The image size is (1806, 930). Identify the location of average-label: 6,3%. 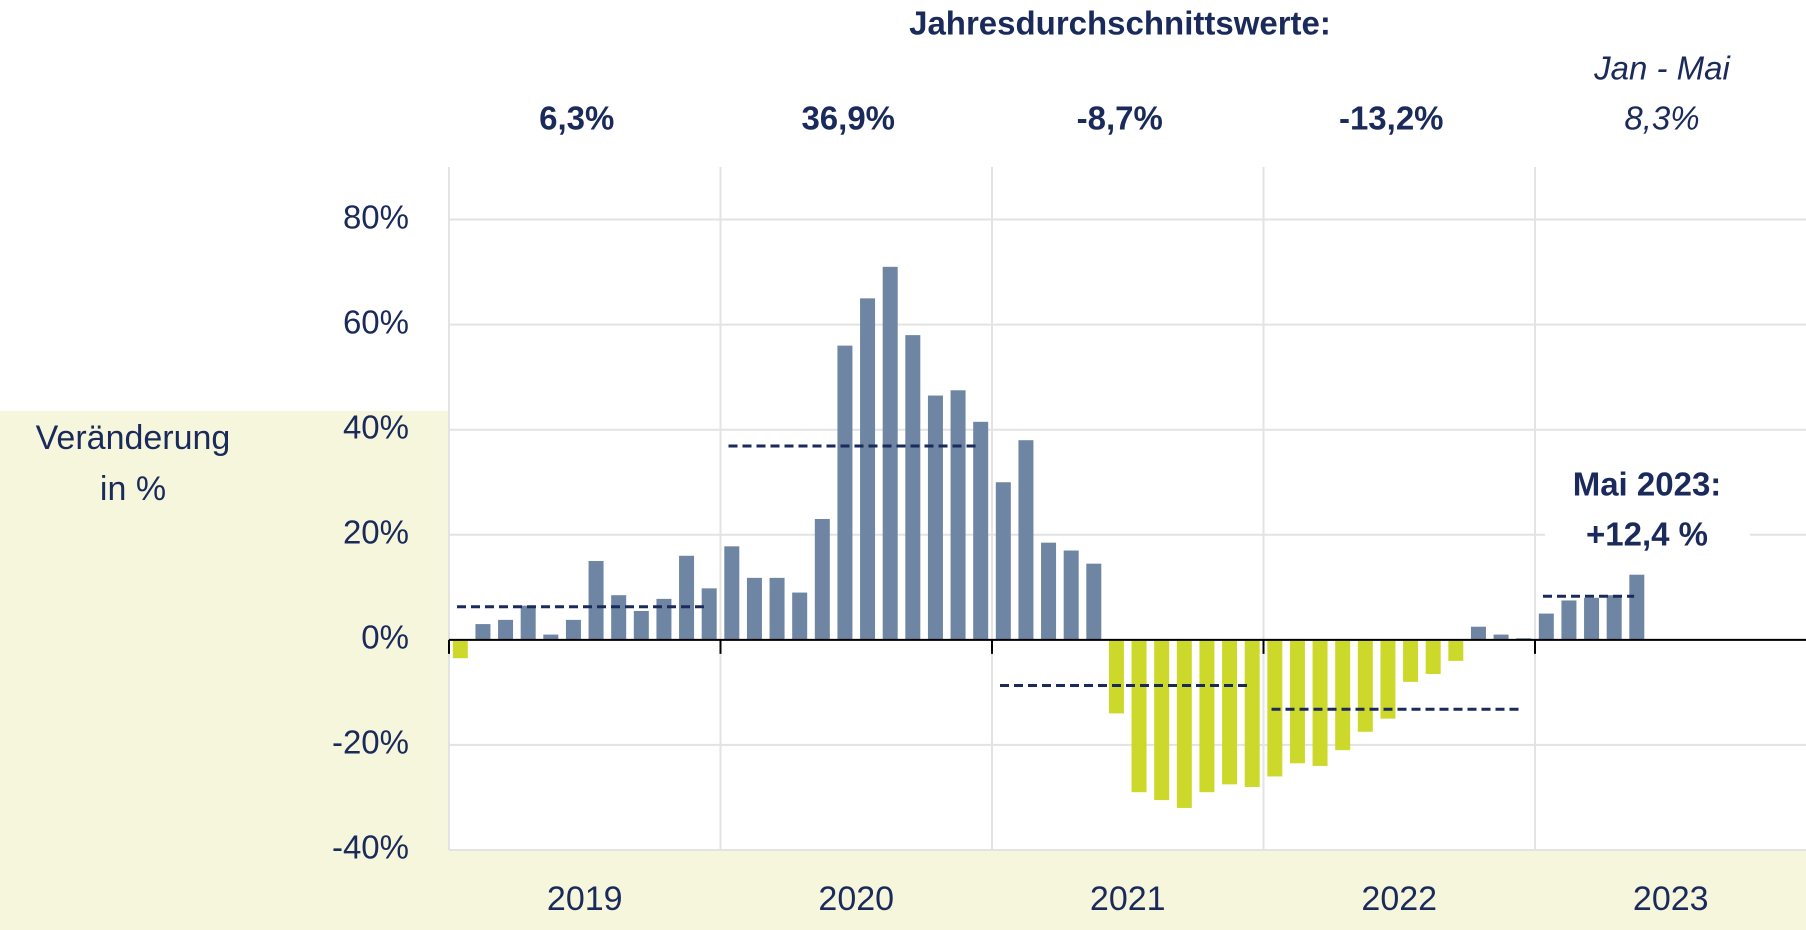
(576, 118).